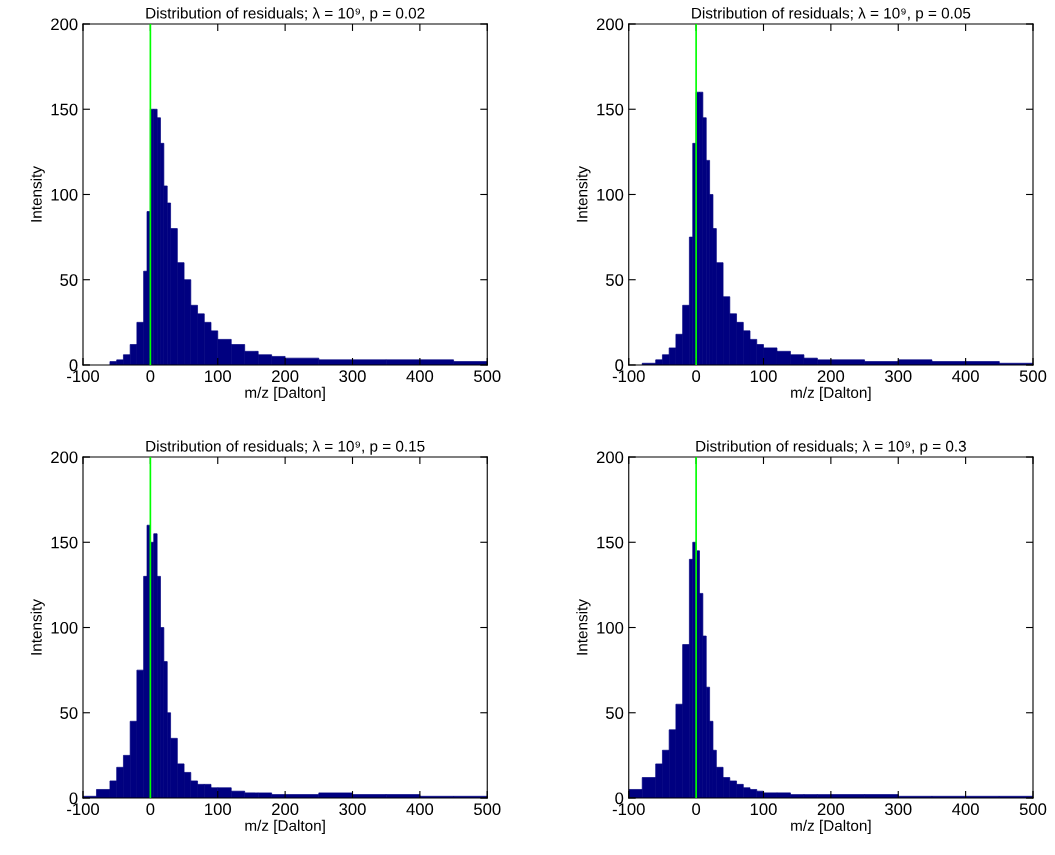 Image resolution: width=1055 pixels, height=855 pixels. I want to click on chart-title: Distribution of residuals; λ = 10⁹, p = 0.15, so click(285, 447).